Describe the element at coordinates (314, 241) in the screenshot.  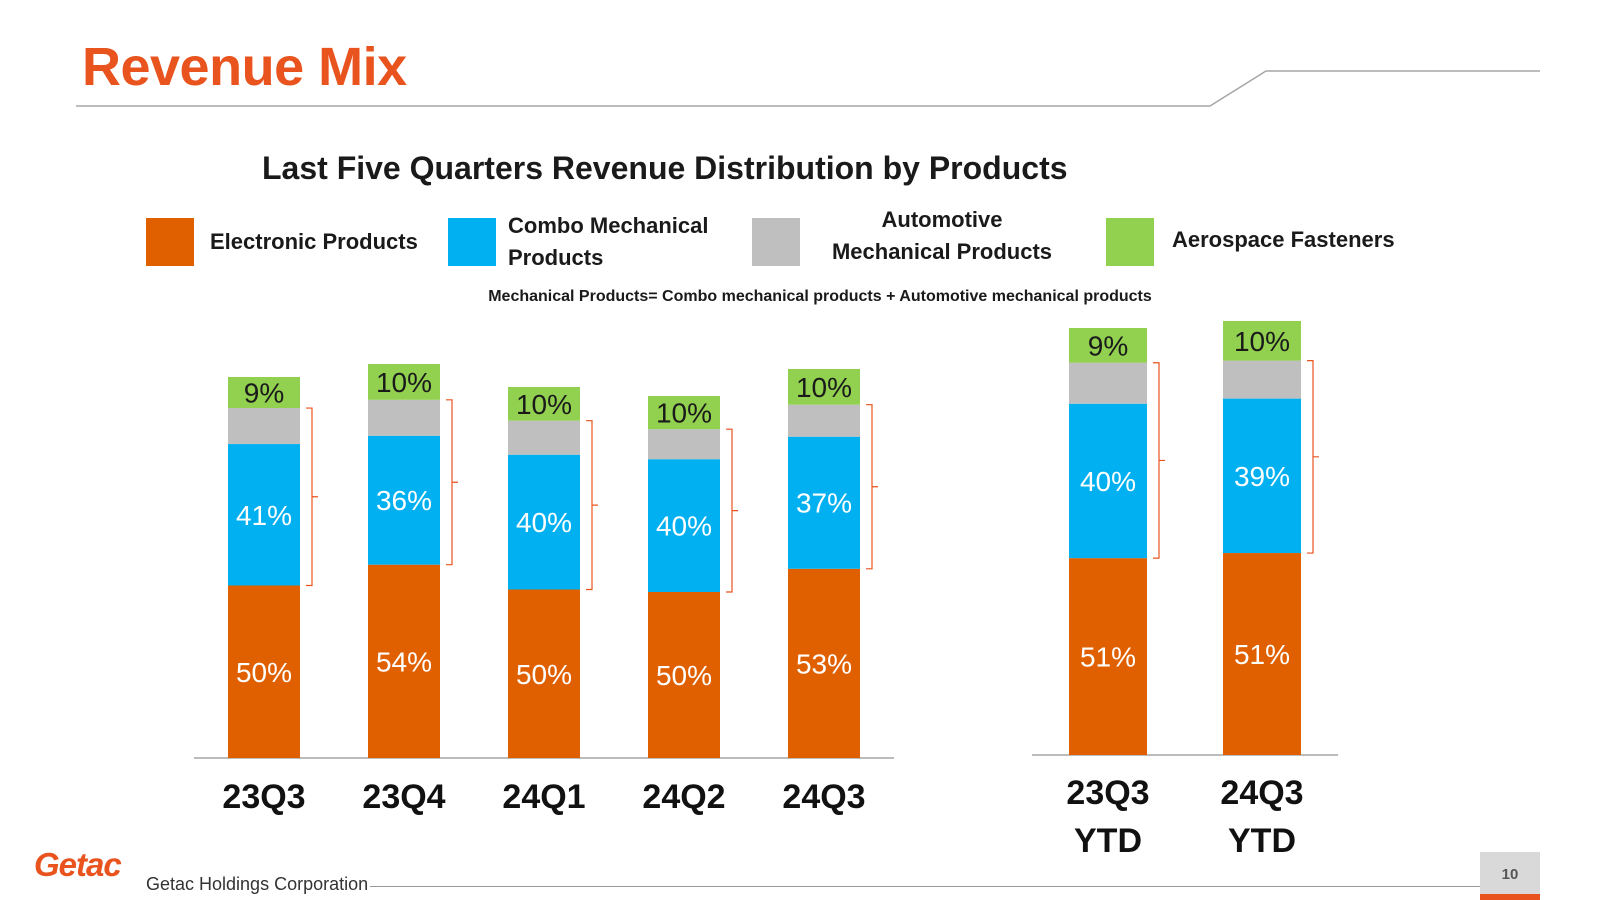
I see `legend-label-electronic: Electronic Products` at that location.